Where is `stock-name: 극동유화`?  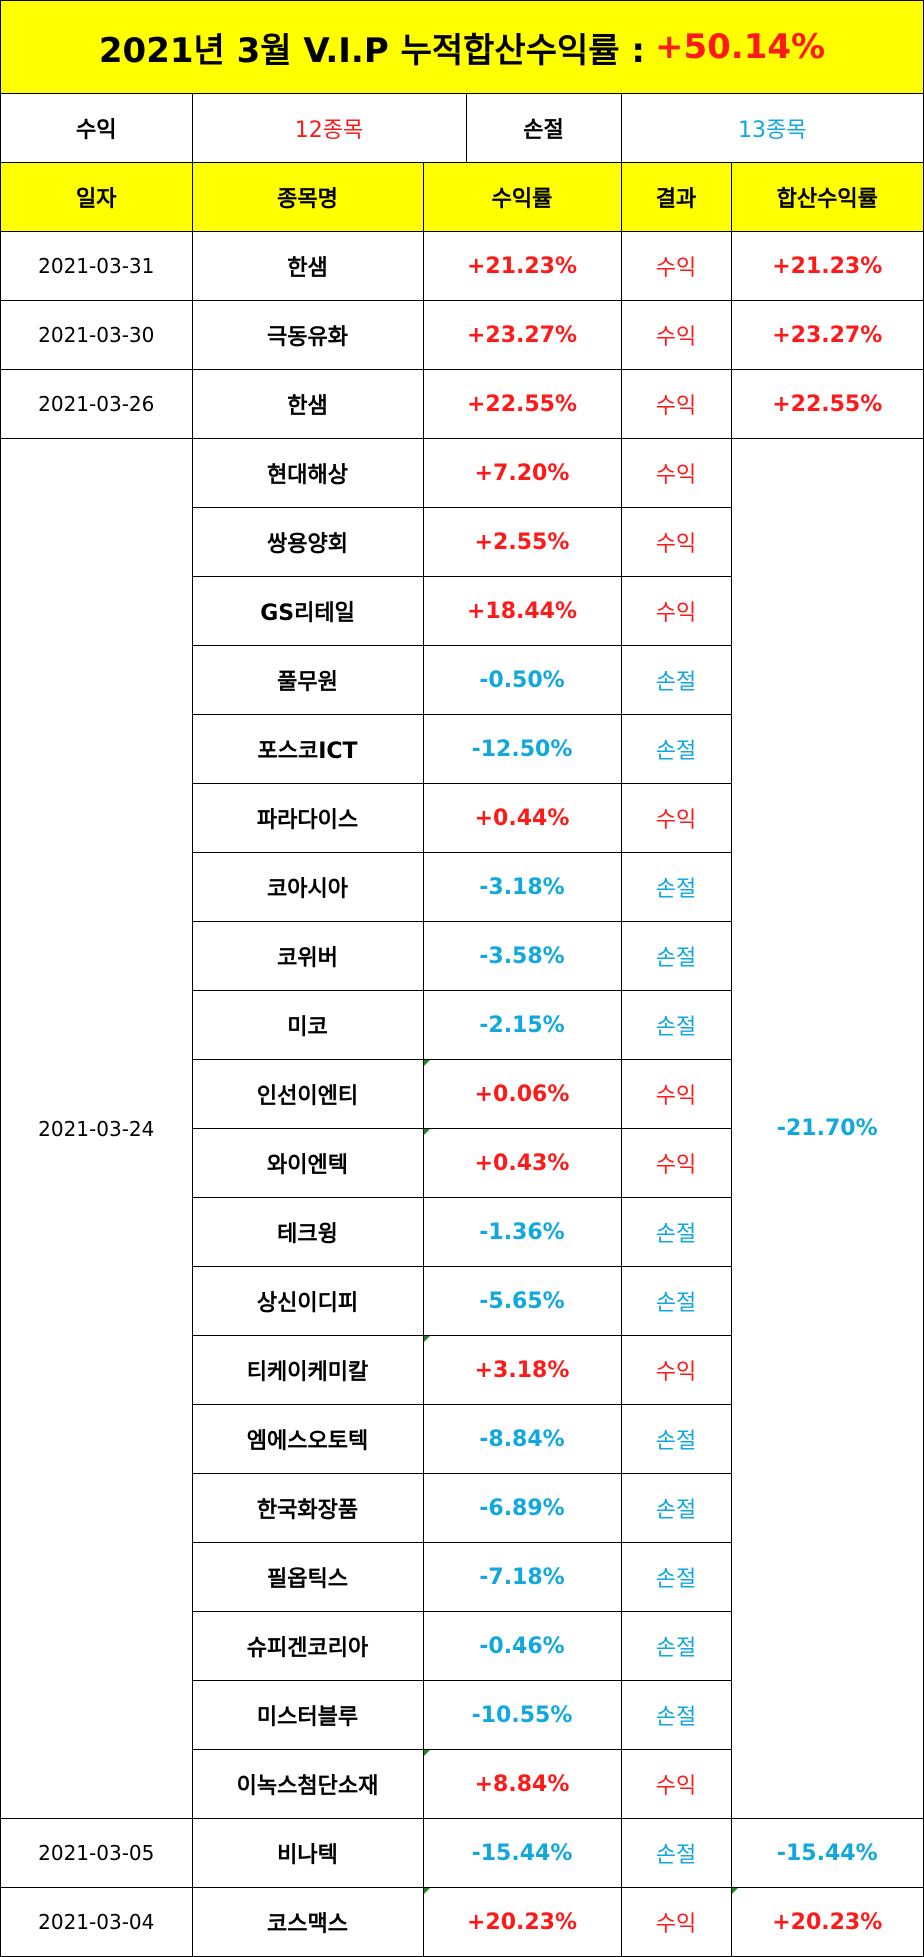
stock-name: 극동유화 is located at coordinates (307, 335).